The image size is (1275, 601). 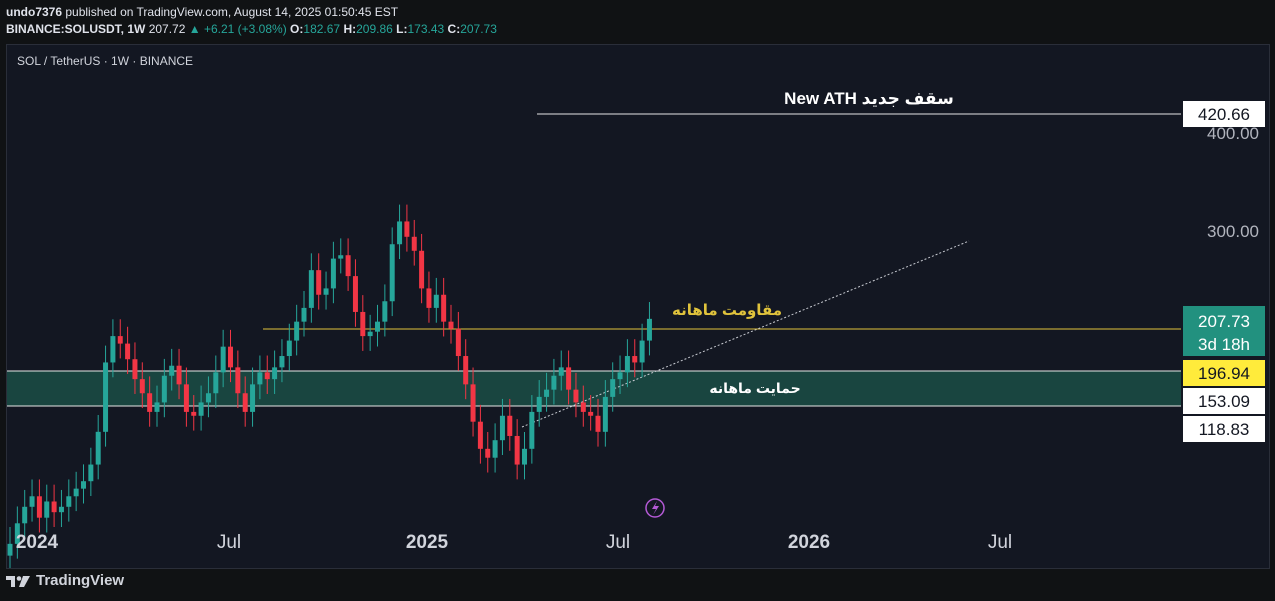 What do you see at coordinates (1000, 542) in the screenshot?
I see `x-tick-label: Jul` at bounding box center [1000, 542].